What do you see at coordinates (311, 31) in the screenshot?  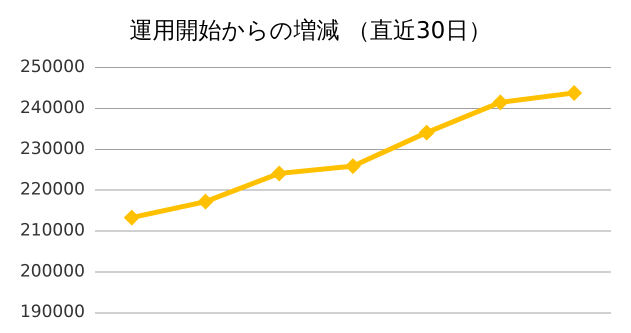 I see `chart-title: 運用開始からの増減 （直近30日）` at bounding box center [311, 31].